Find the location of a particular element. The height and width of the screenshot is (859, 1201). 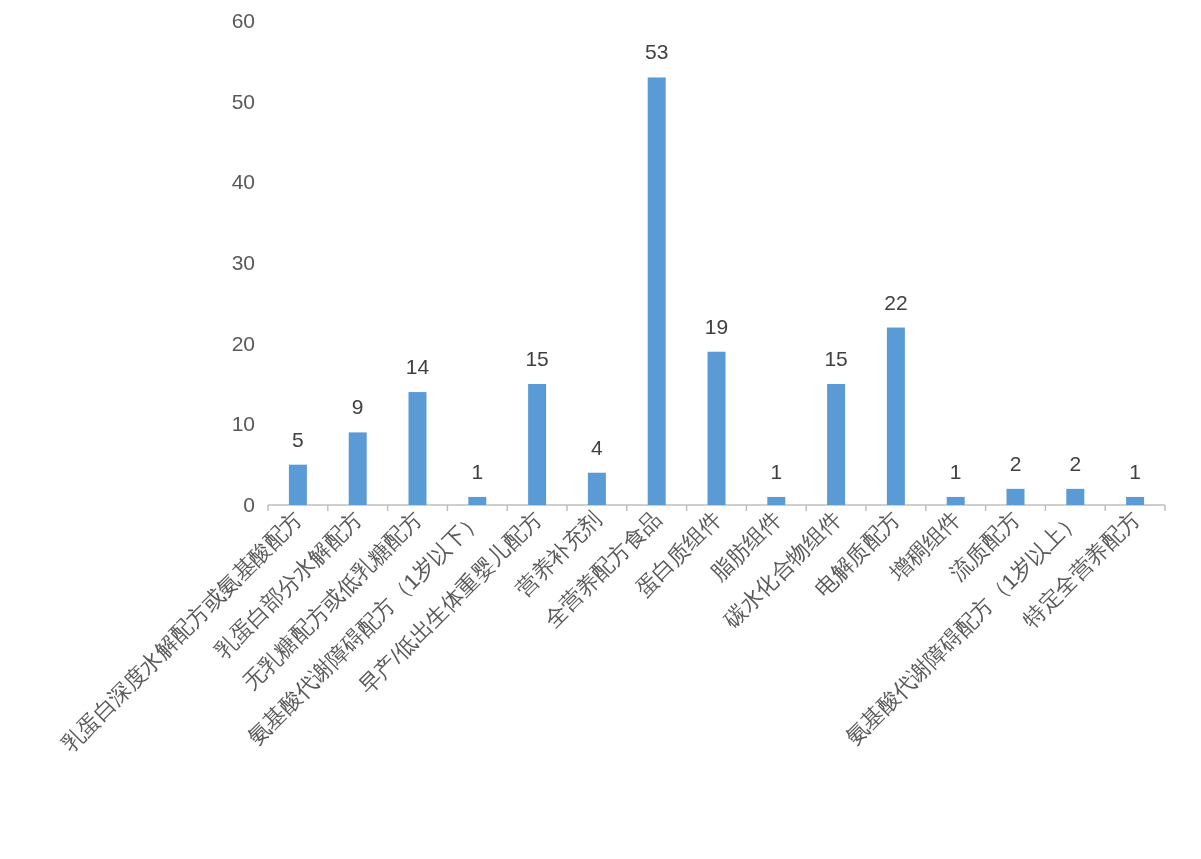

data-label: 5 is located at coordinates (298, 439).